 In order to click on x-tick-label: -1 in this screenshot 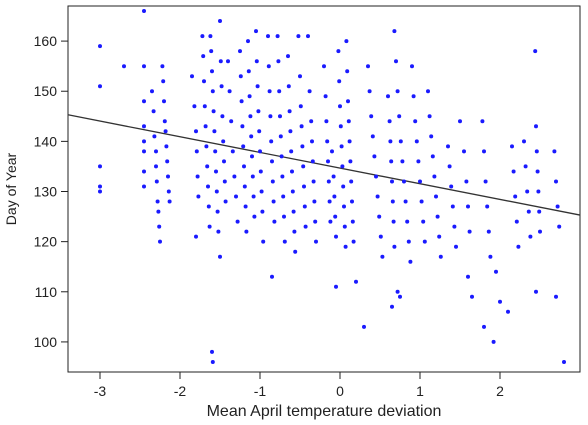, I will do `click(260, 391)`.